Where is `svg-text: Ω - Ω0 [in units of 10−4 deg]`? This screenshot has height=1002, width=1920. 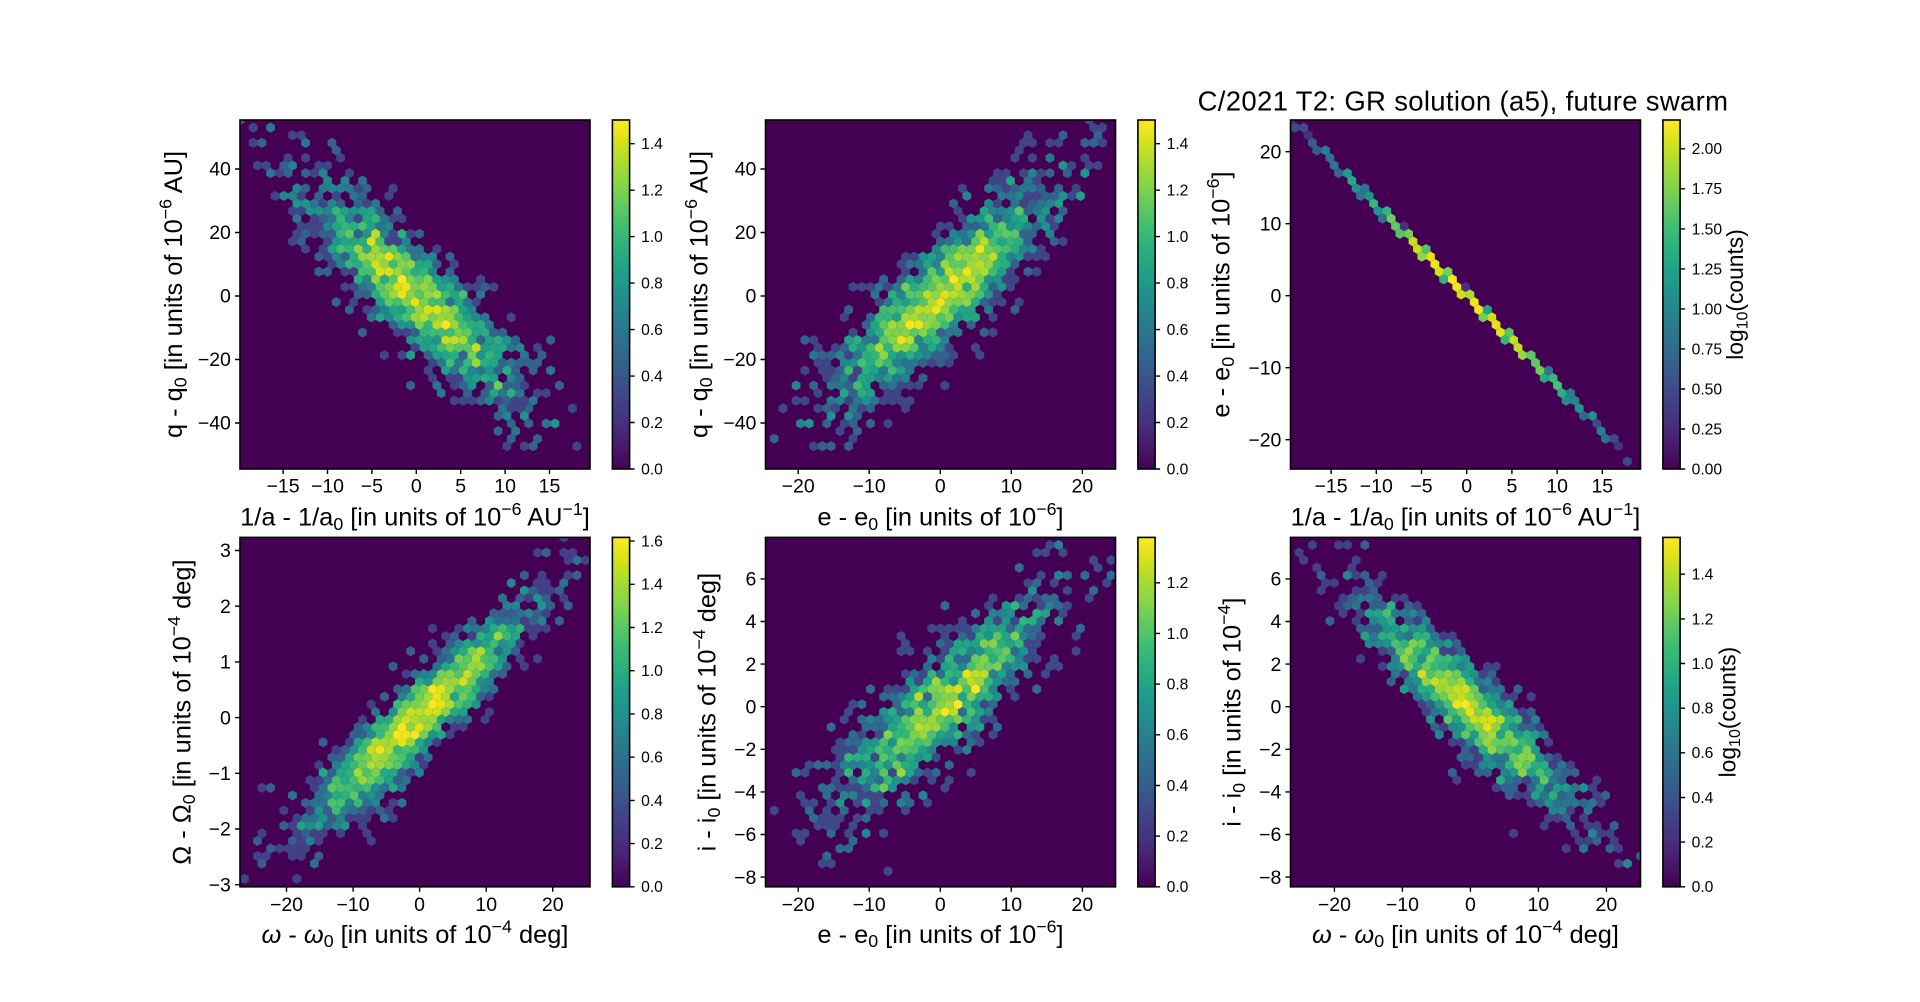
svg-text: Ω - Ω0 [in units of 10−4 deg] is located at coordinates (181, 711).